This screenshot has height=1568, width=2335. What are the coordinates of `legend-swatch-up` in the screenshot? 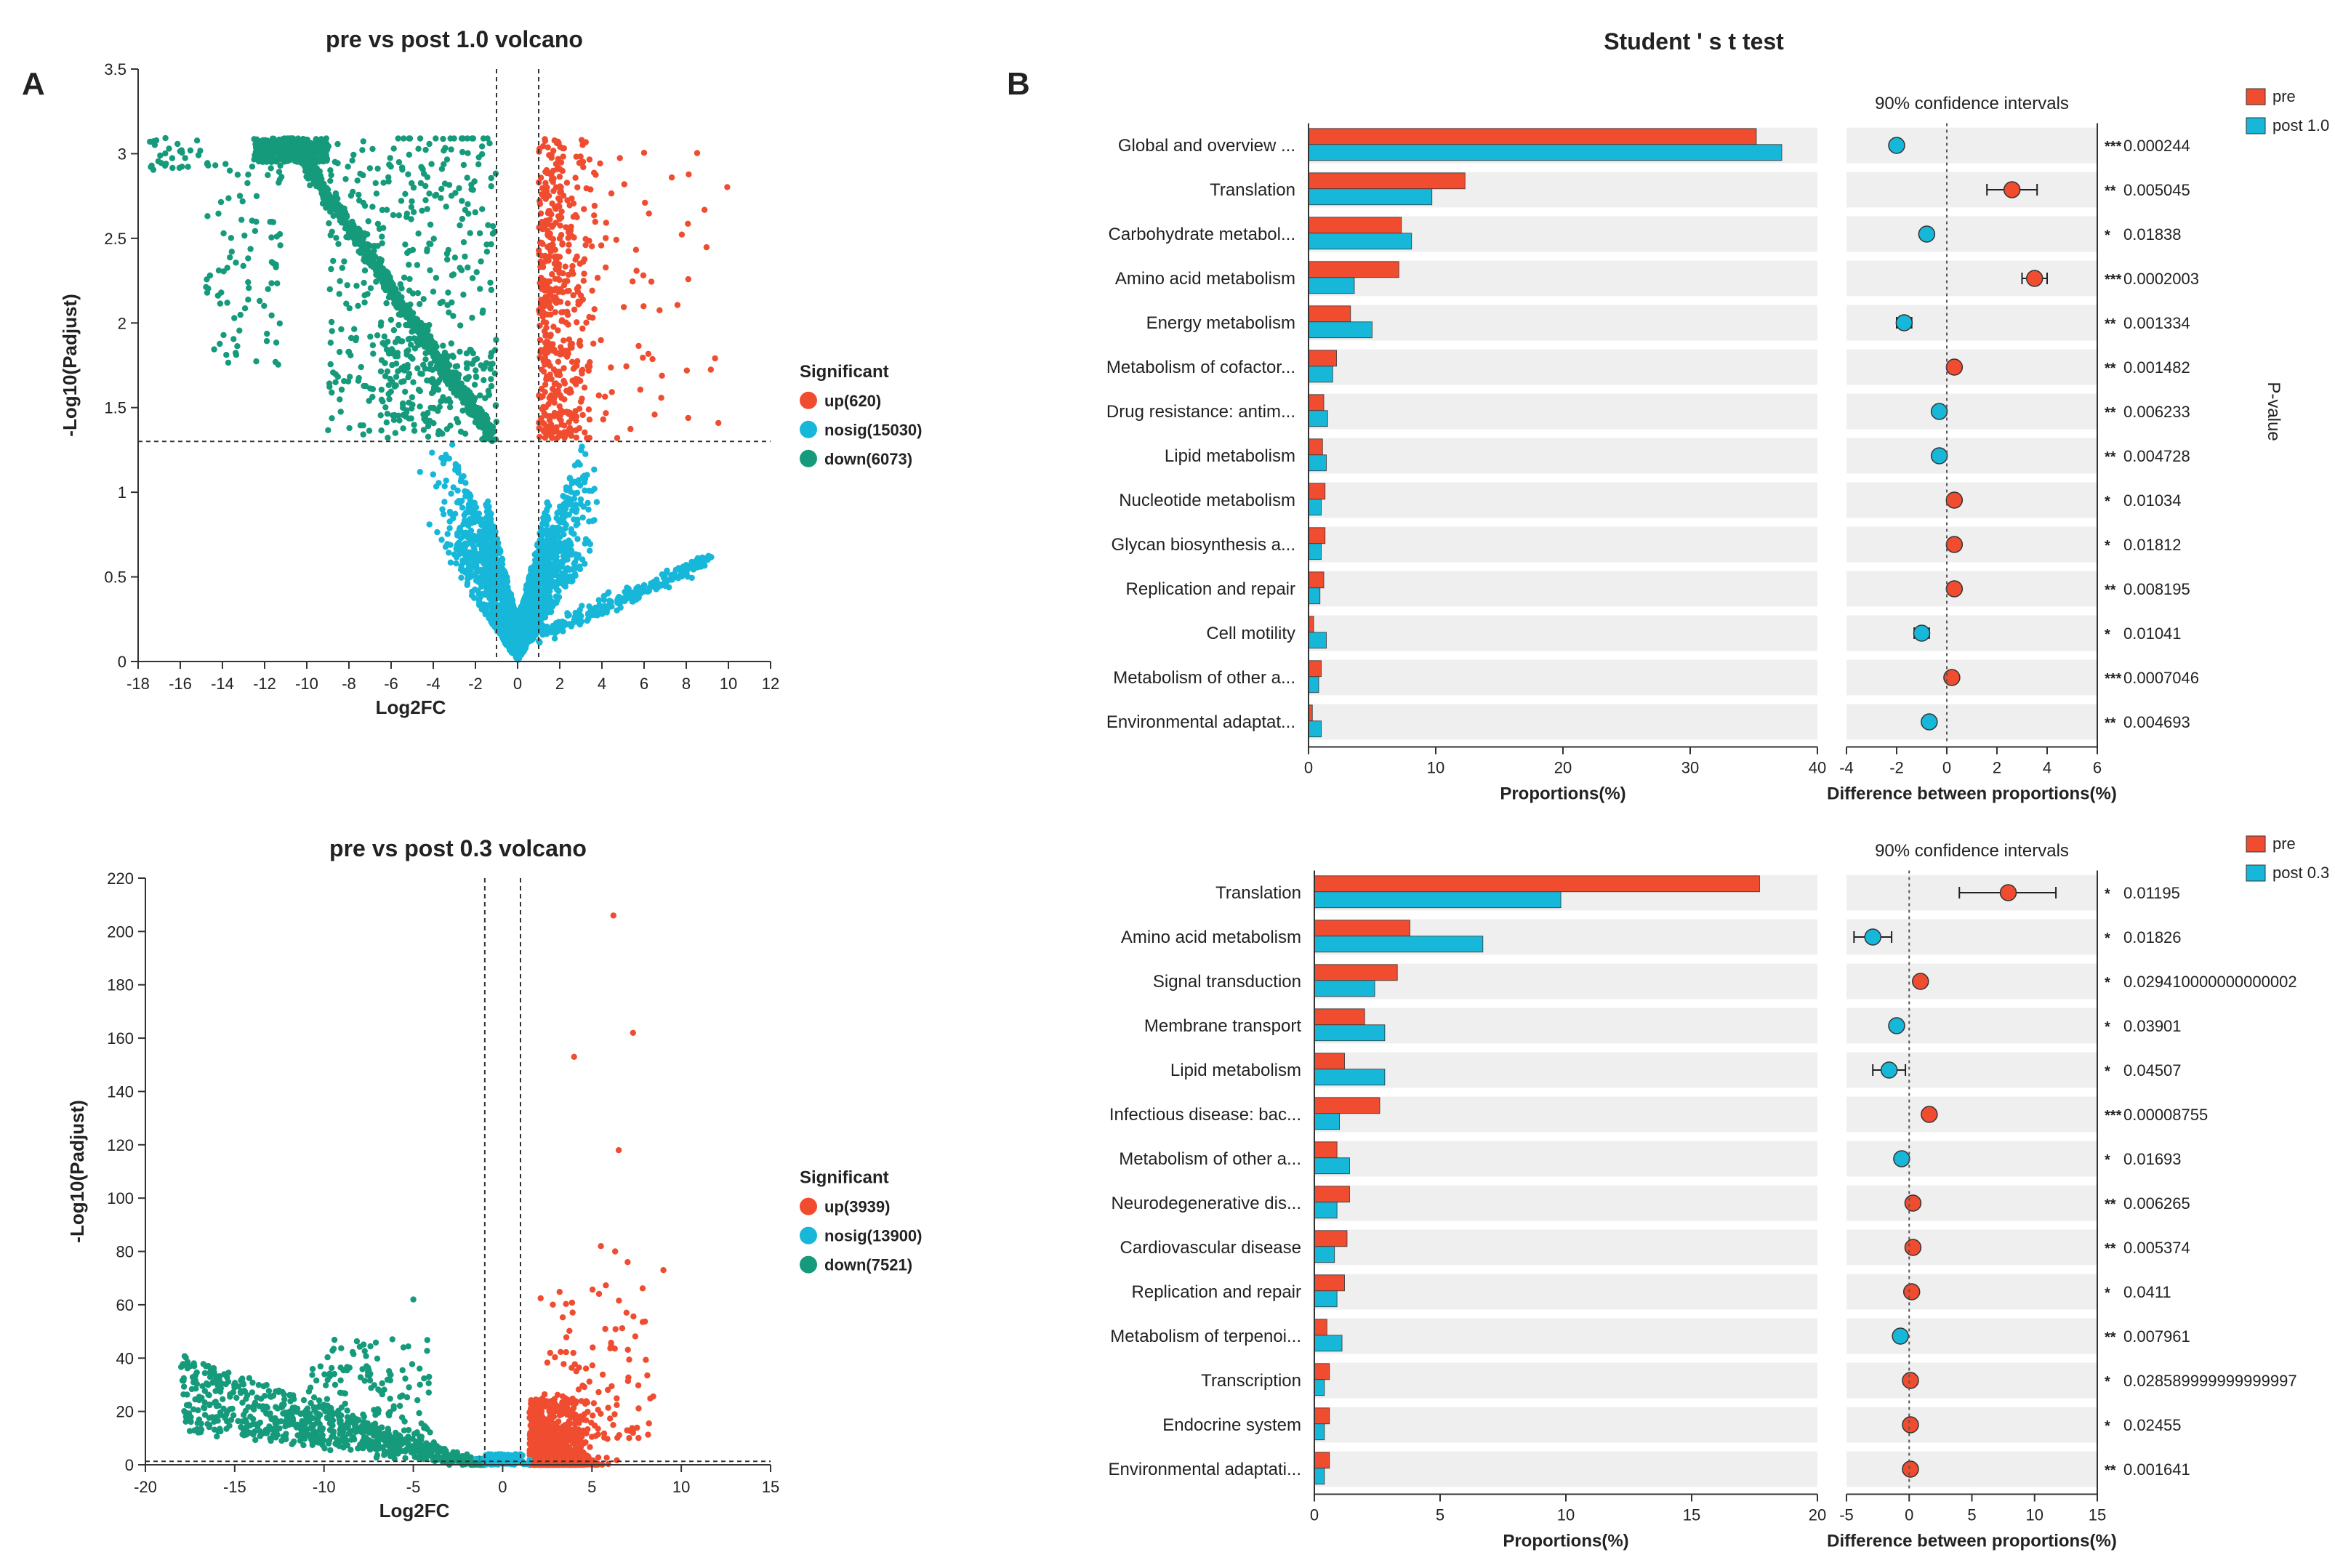 It's located at (808, 400).